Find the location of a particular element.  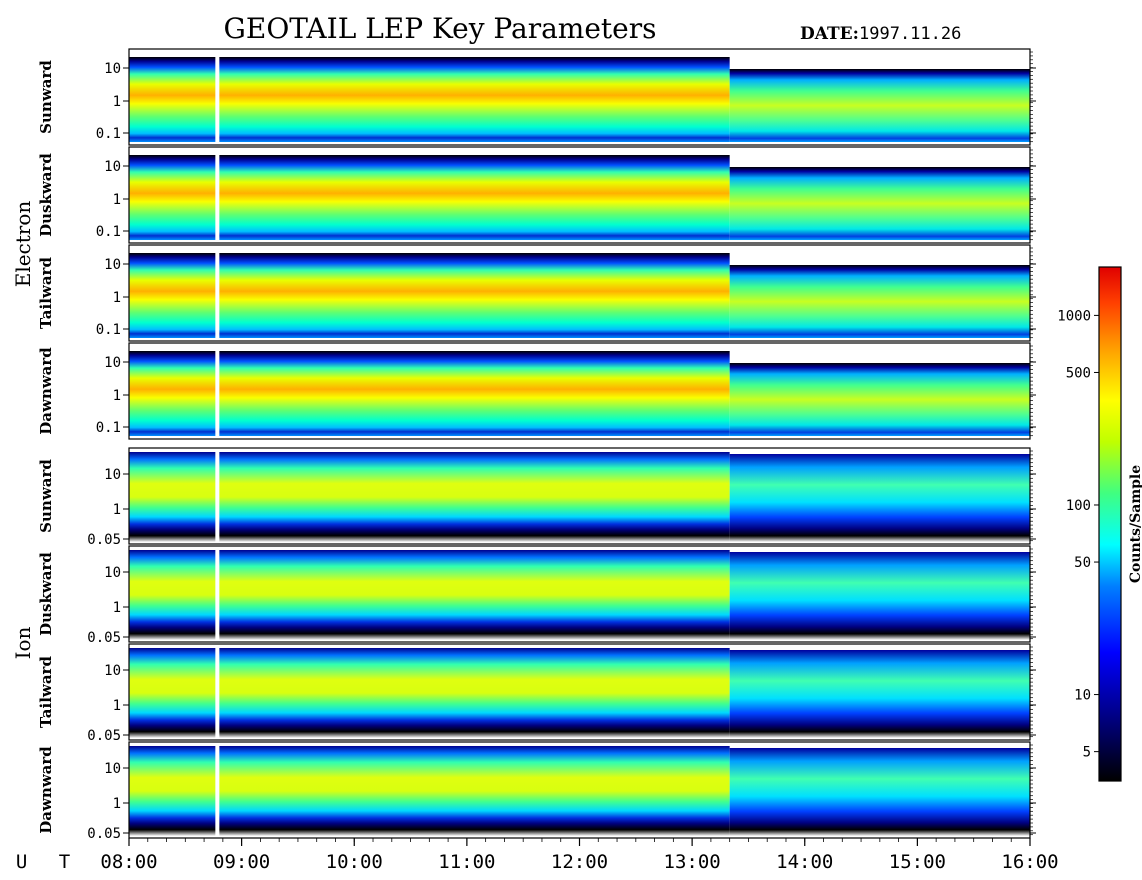

panel-ion-tailward: 10 1 0.05 Tailward is located at coordinates (536, 693).